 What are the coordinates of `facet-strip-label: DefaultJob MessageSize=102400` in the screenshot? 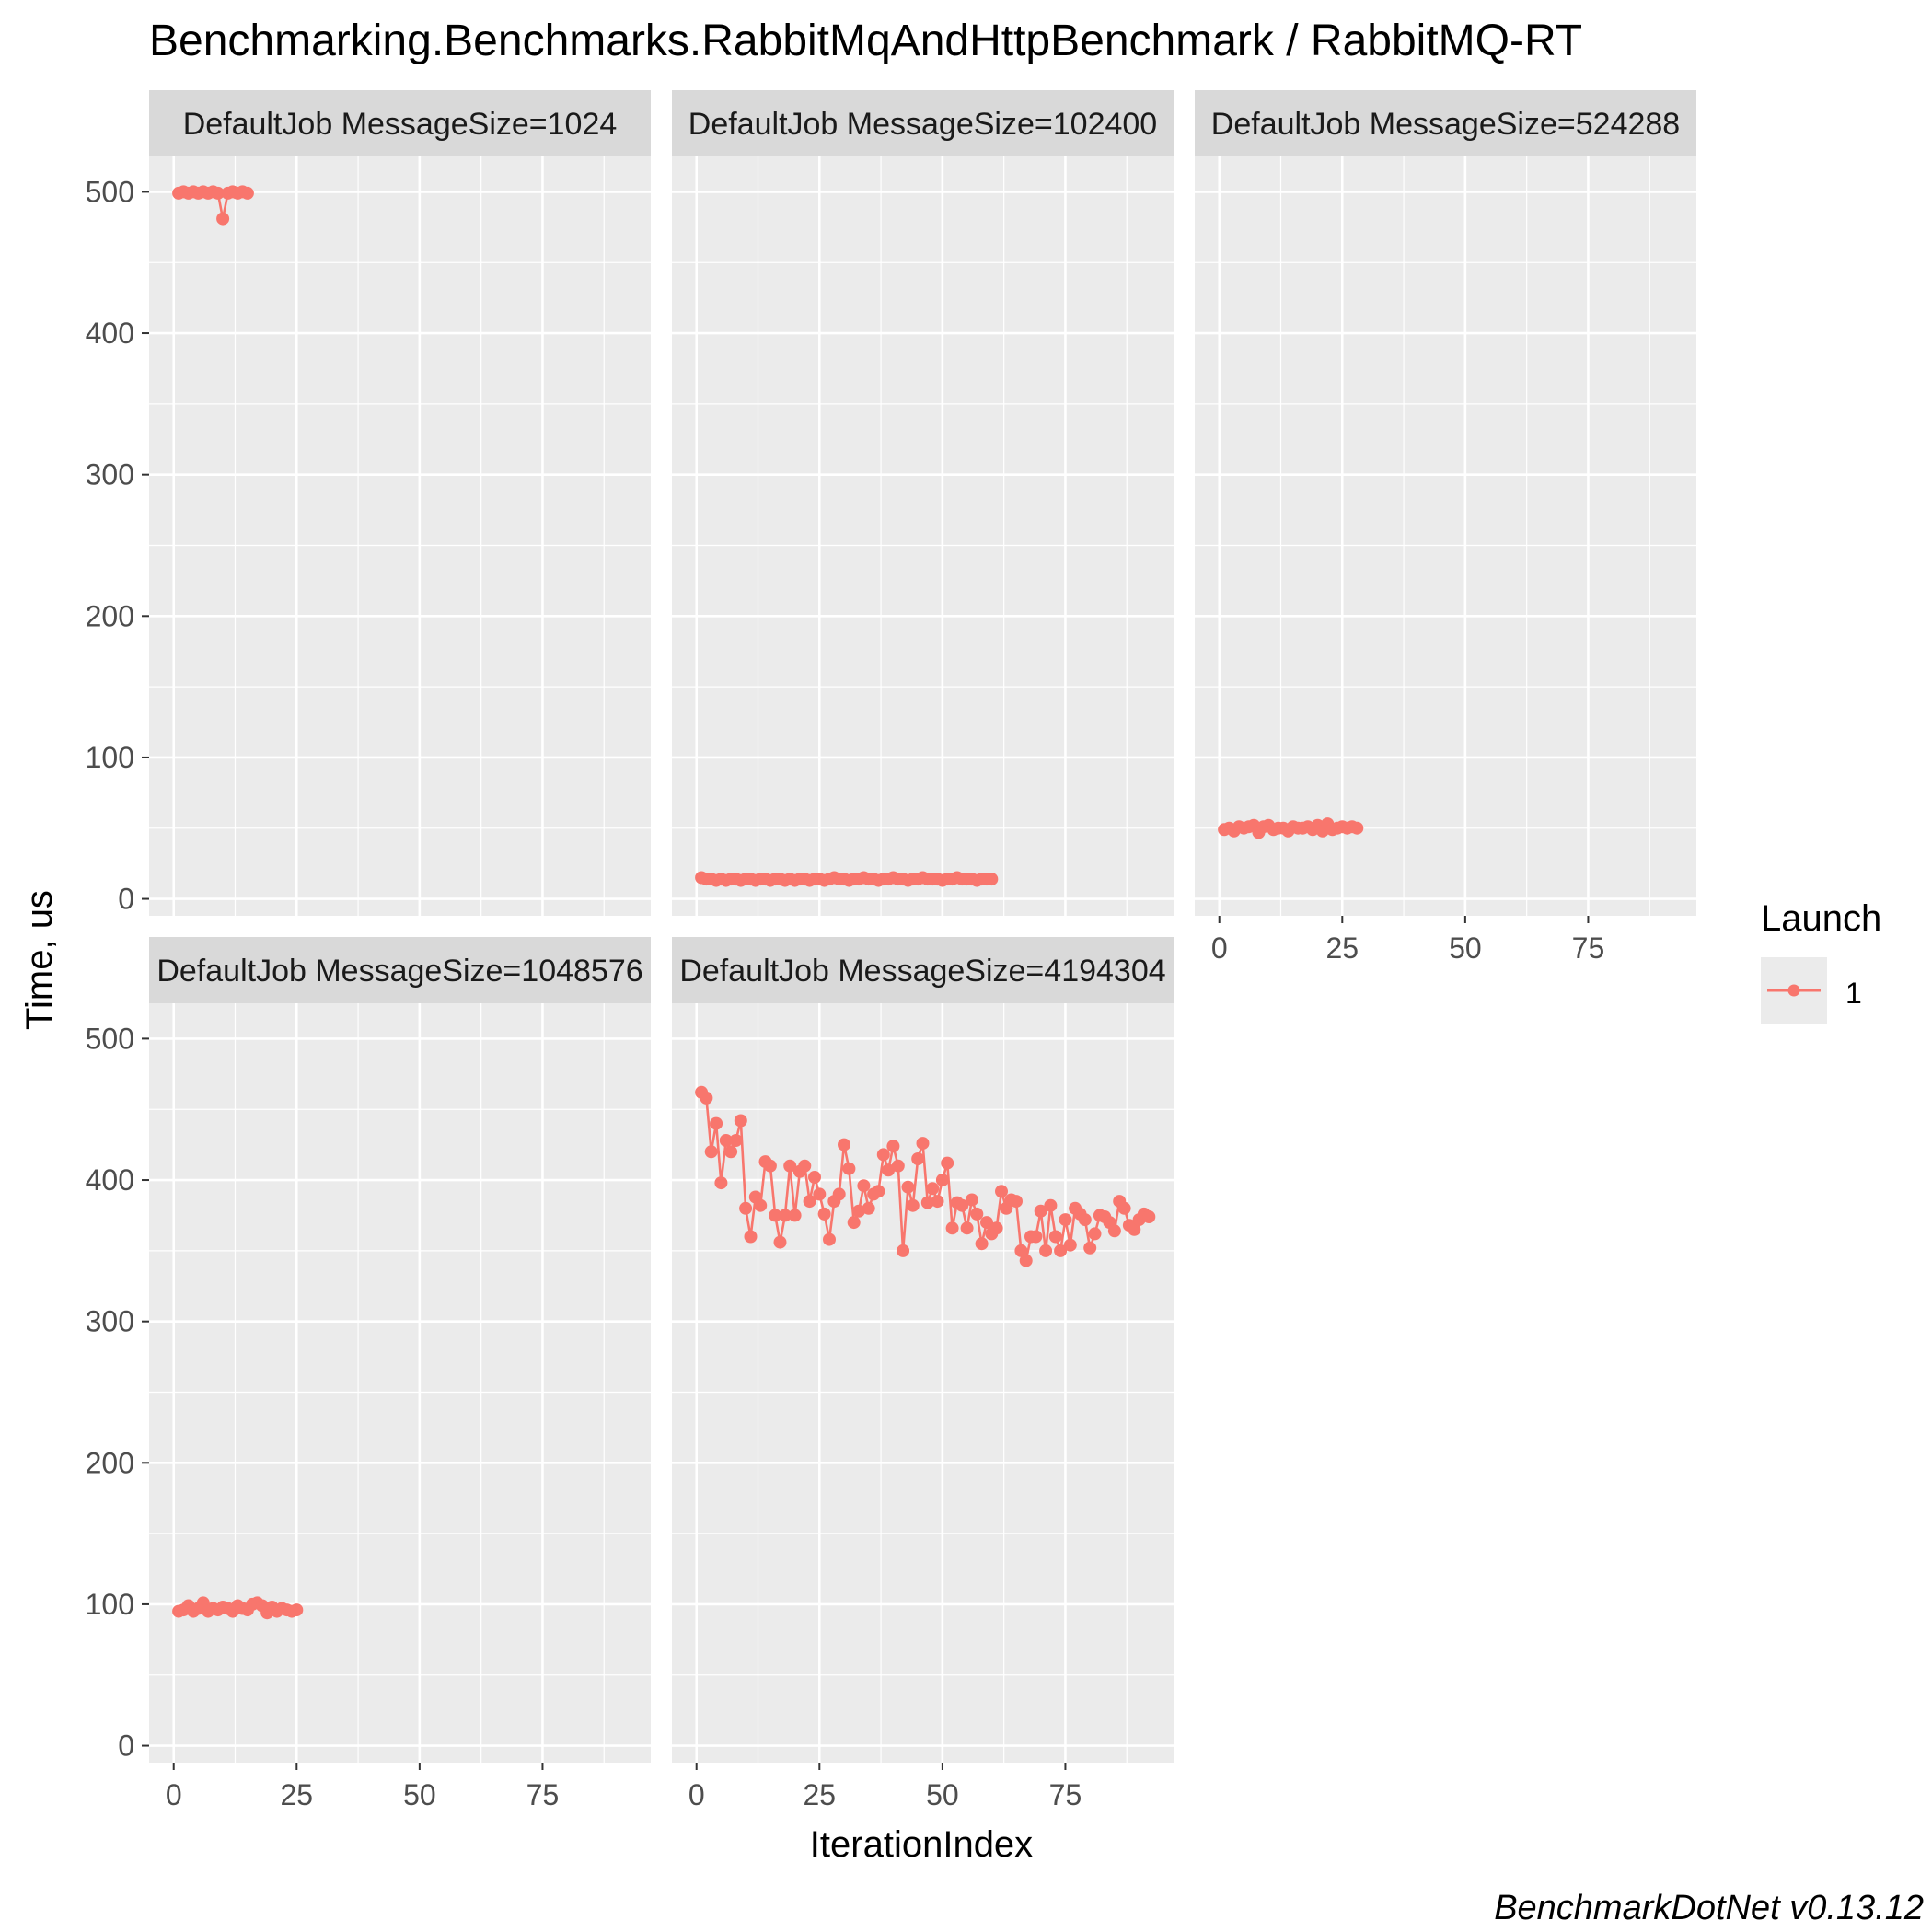 It's located at (923, 125).